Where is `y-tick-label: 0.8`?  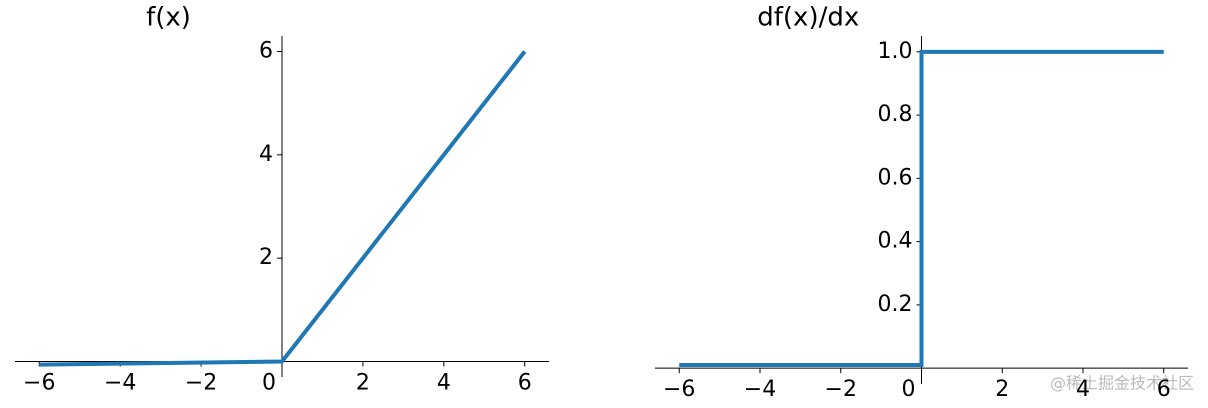
y-tick-label: 0.8 is located at coordinates (895, 114).